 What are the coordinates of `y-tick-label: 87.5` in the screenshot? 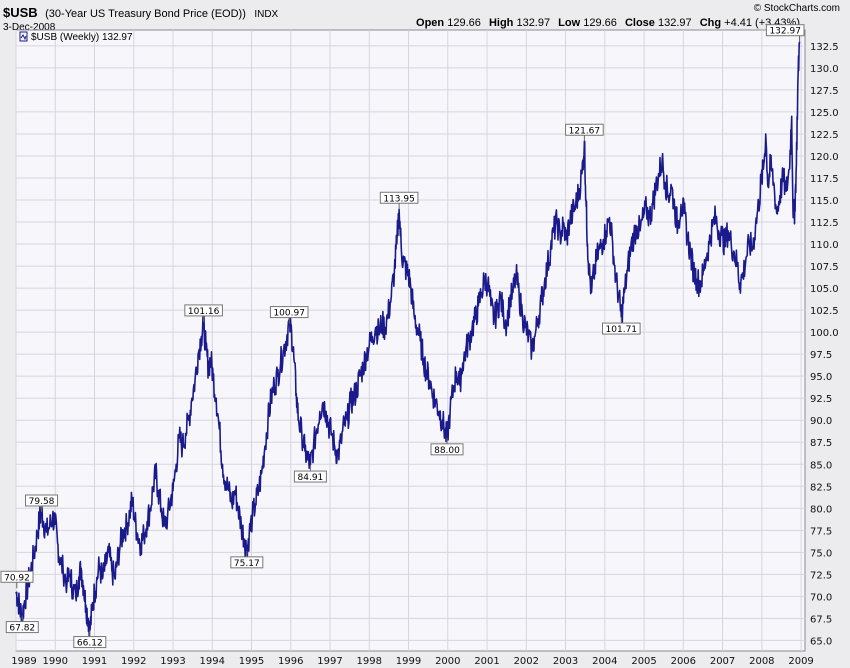 It's located at (821, 443).